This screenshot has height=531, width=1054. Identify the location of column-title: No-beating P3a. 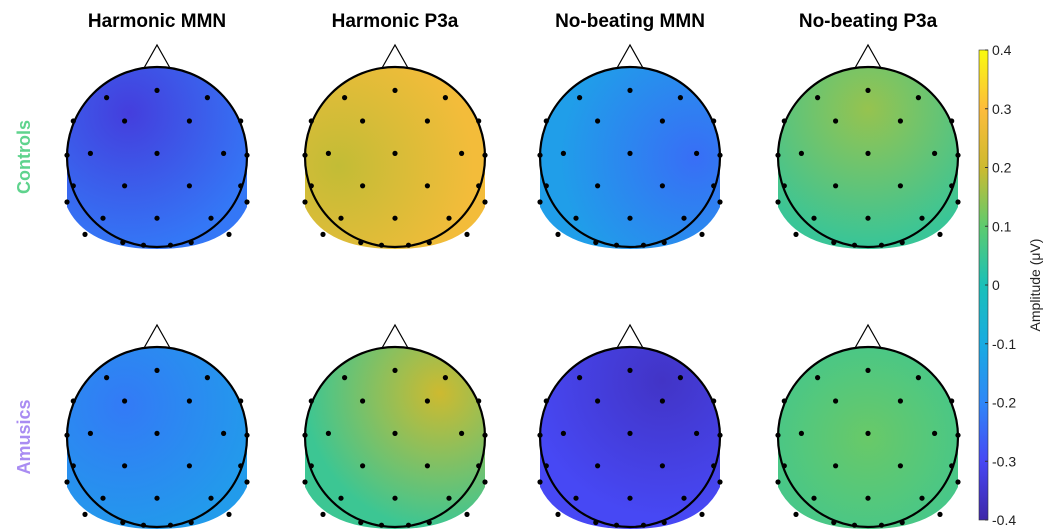
(868, 21).